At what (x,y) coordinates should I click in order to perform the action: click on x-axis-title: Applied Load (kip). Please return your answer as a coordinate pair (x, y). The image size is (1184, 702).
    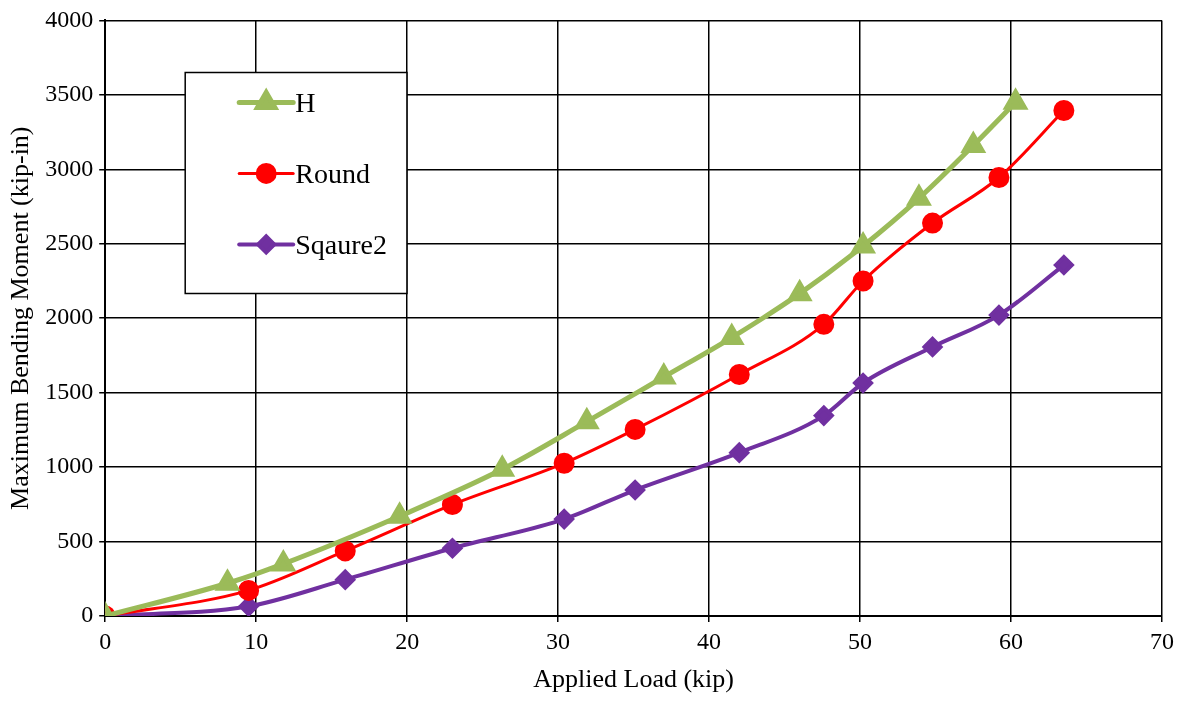
    Looking at the image, I should click on (633, 679).